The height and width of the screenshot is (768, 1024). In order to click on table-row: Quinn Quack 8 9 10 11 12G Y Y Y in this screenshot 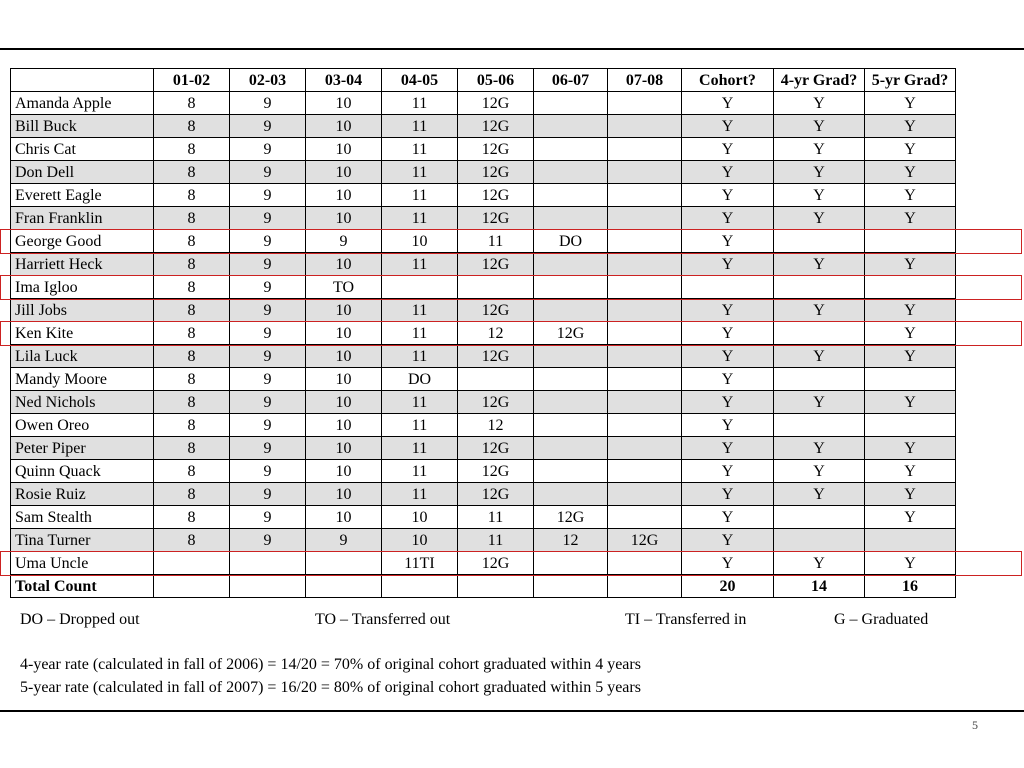, I will do `click(483, 471)`.